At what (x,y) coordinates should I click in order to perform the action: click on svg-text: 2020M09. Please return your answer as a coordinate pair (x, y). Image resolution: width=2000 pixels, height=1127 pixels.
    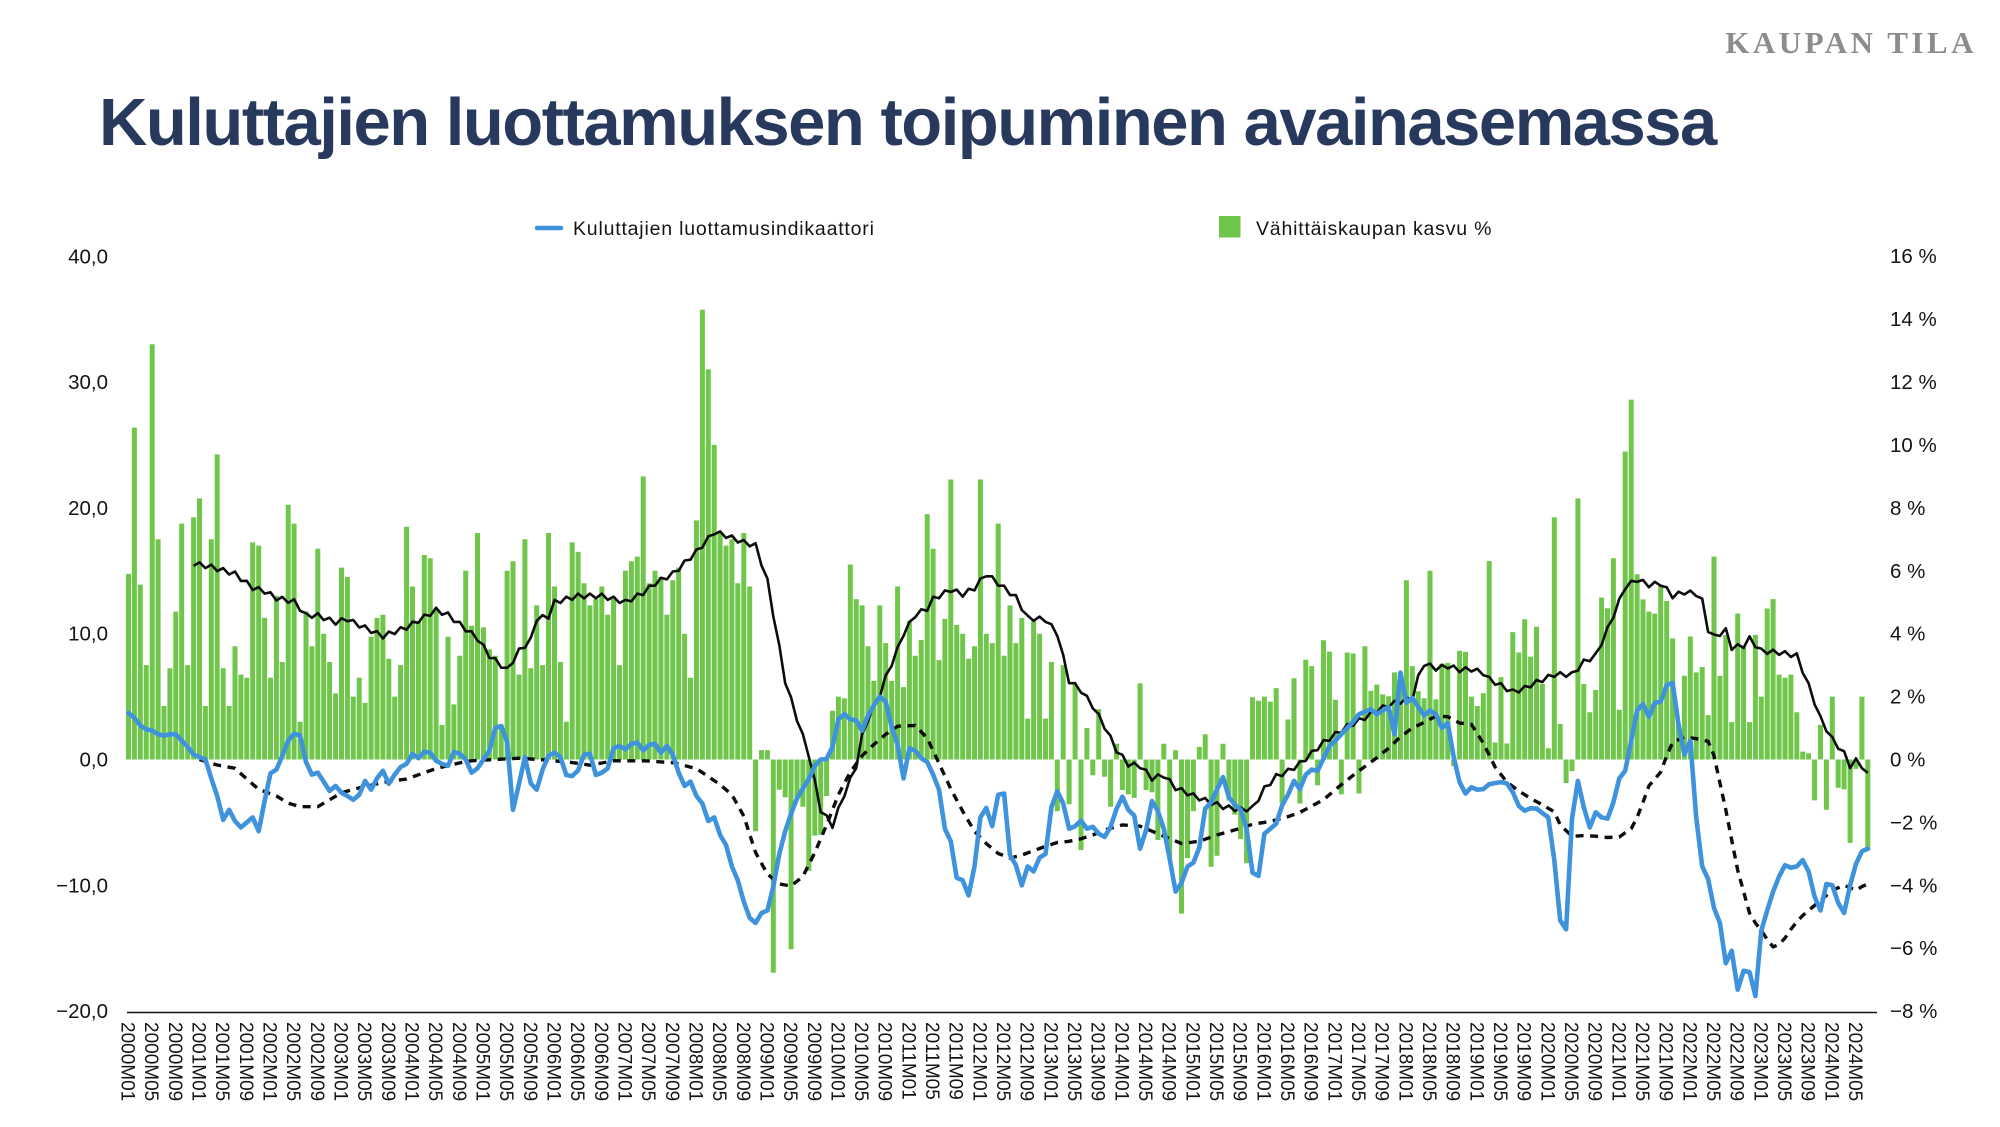
    Looking at the image, I should click on (1594, 1061).